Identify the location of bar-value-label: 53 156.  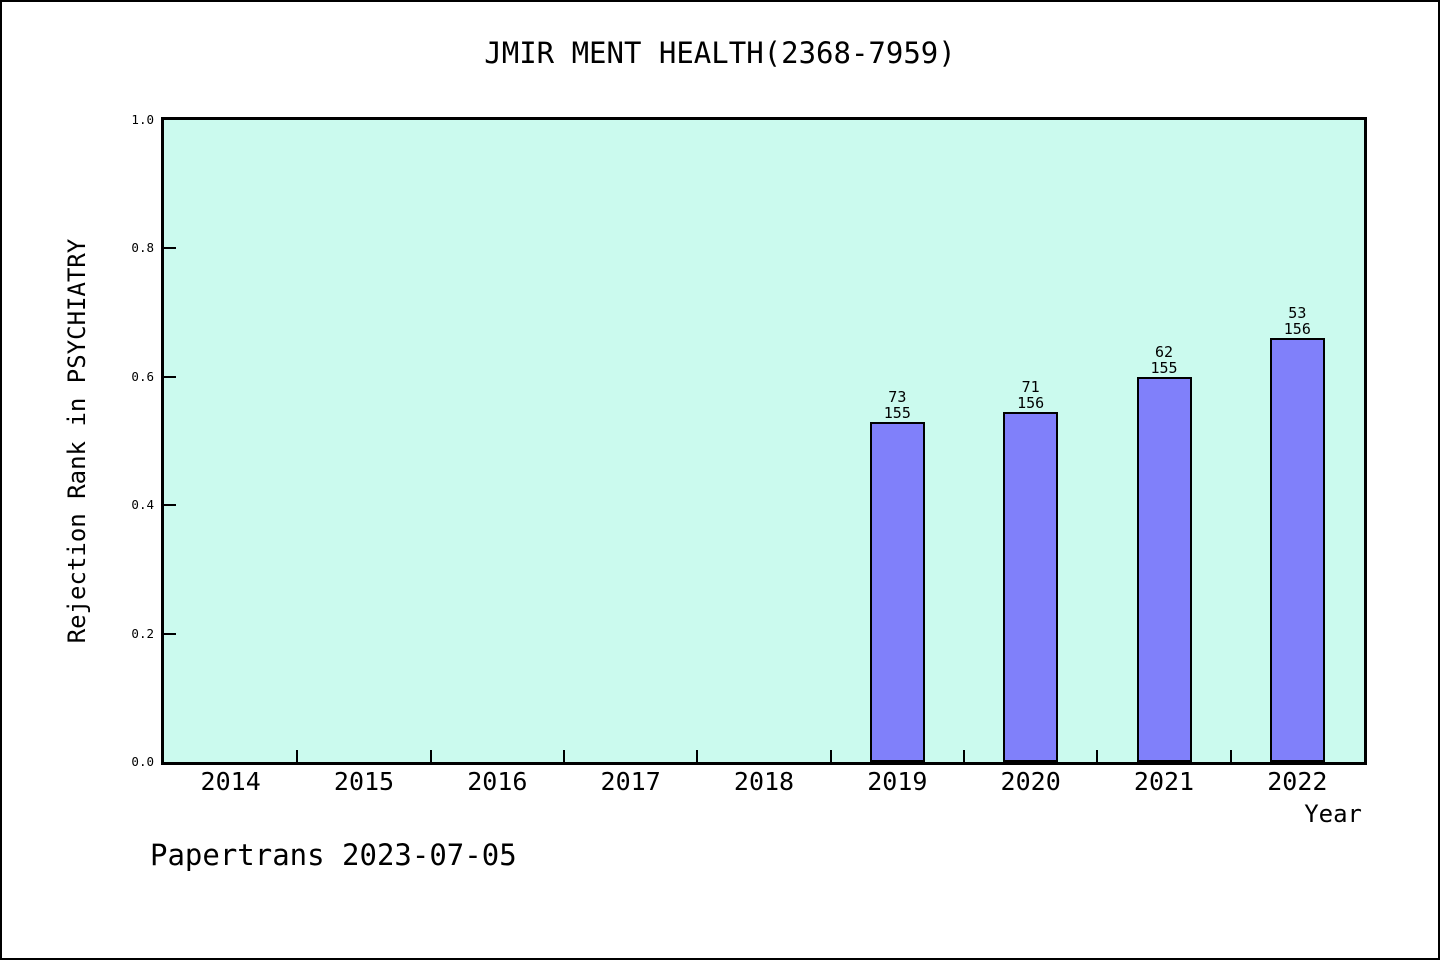
(1297, 321).